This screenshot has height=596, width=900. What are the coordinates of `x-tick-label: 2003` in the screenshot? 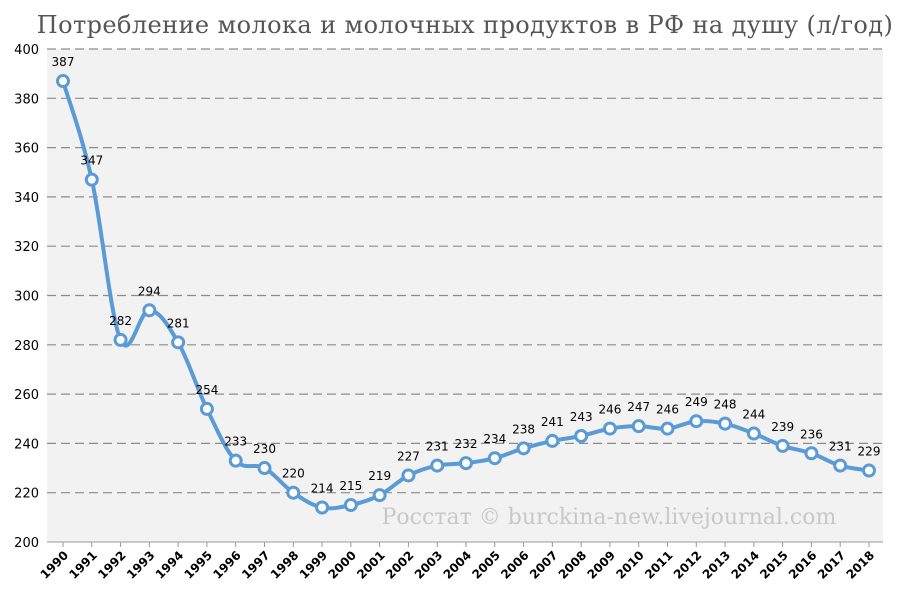 It's located at (429, 565).